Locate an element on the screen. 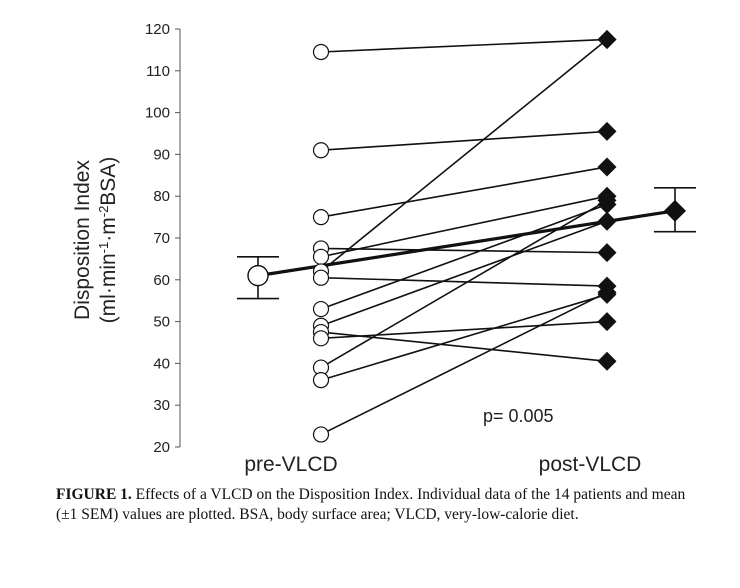 This screenshot has height=588, width=740. y-axis-label-sup1: -1 is located at coordinates (103, 248).